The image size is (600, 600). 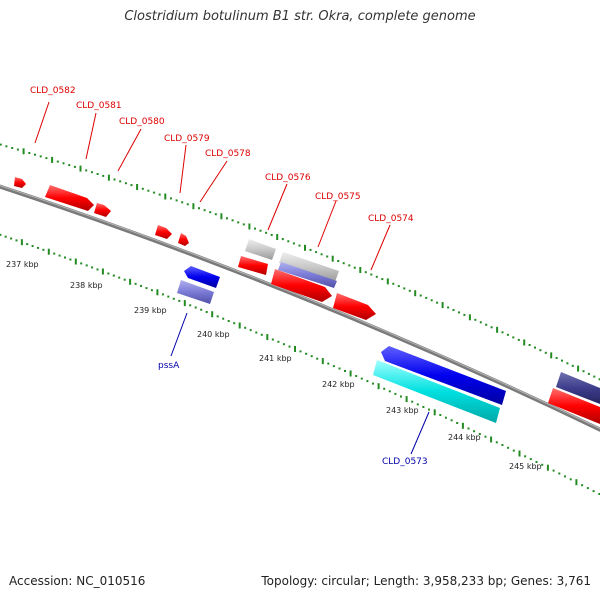 What do you see at coordinates (253, 265) in the screenshot?
I see `gene-red-a` at bounding box center [253, 265].